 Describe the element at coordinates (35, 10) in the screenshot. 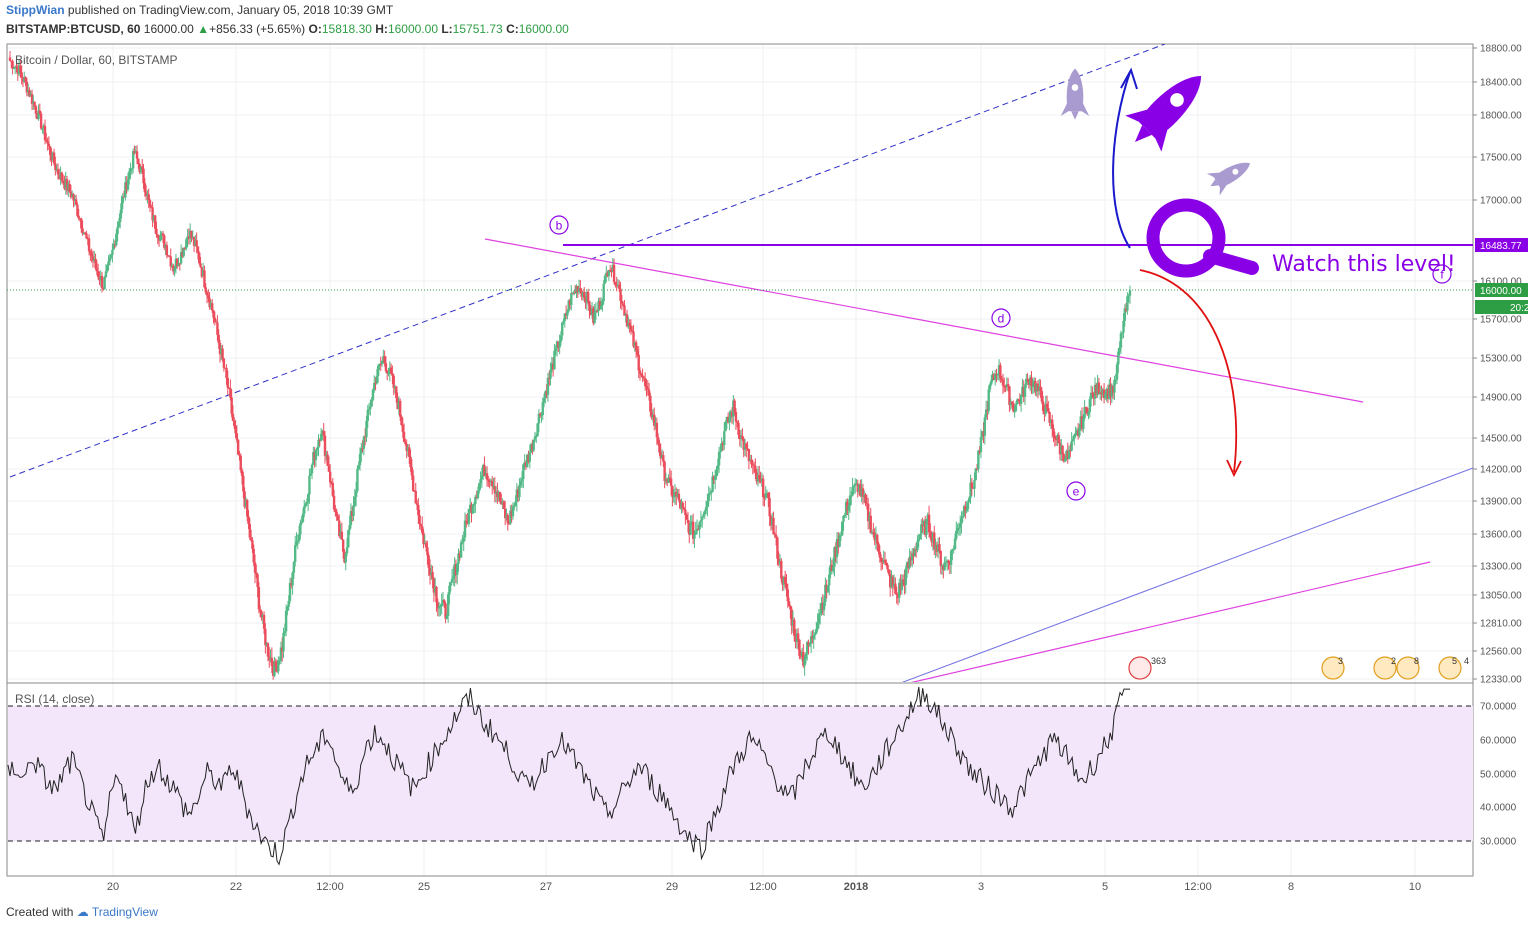

I see `author-link: StippWian` at that location.